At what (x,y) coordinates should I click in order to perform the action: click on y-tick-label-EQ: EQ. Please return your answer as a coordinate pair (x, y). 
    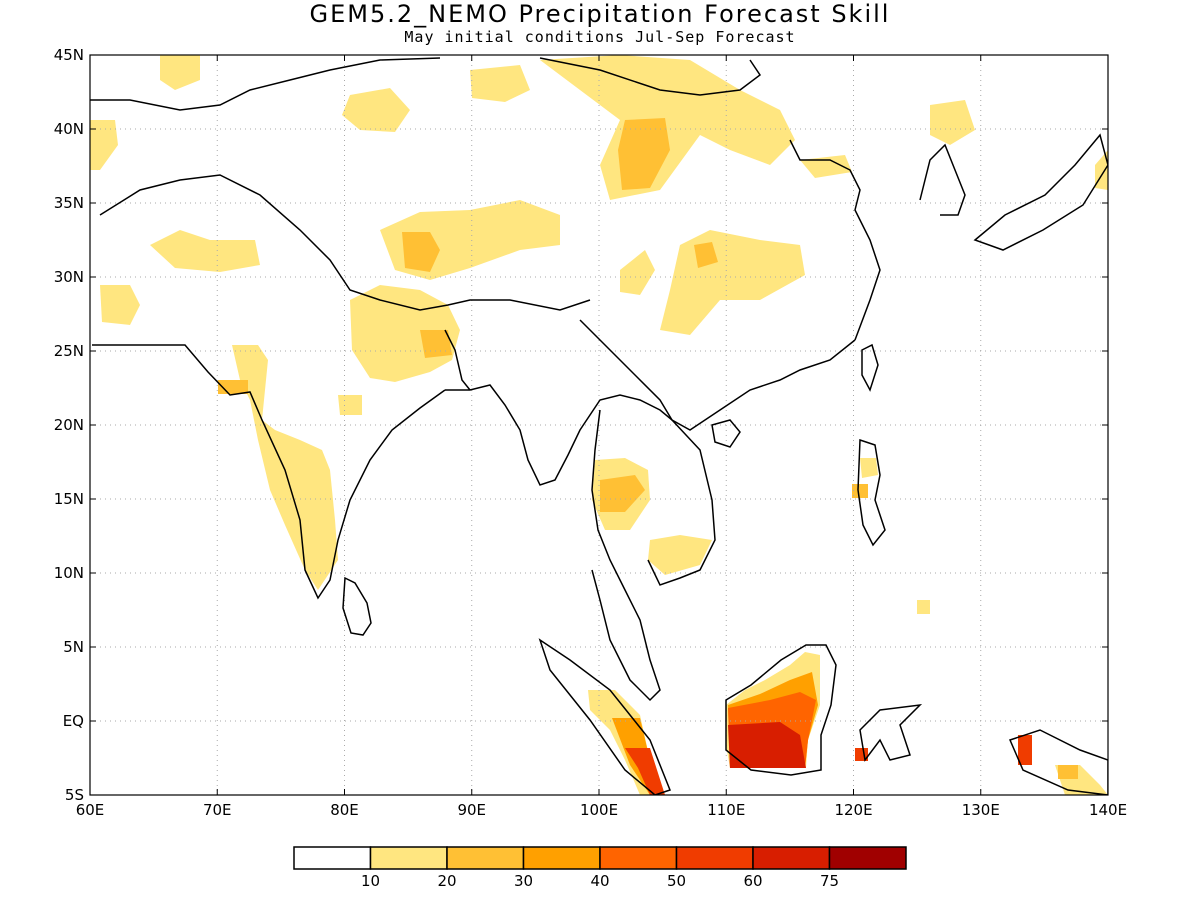
    Looking at the image, I should click on (73, 721).